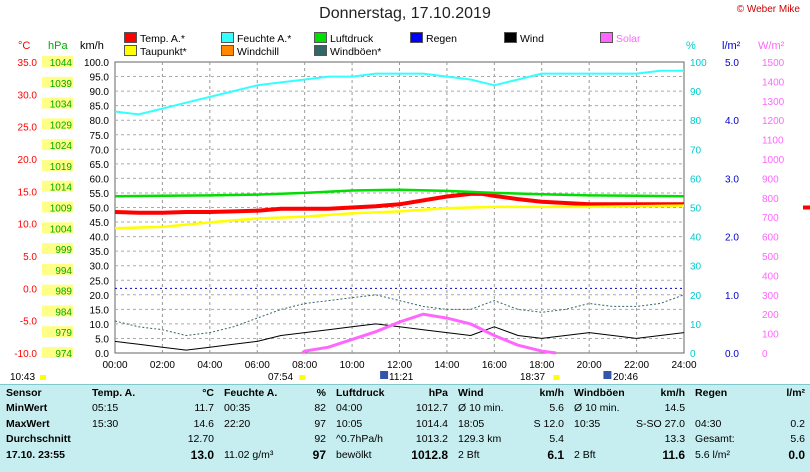  What do you see at coordinates (354, 454) in the screenshot?
I see `stats-cell: bewölkt` at bounding box center [354, 454].